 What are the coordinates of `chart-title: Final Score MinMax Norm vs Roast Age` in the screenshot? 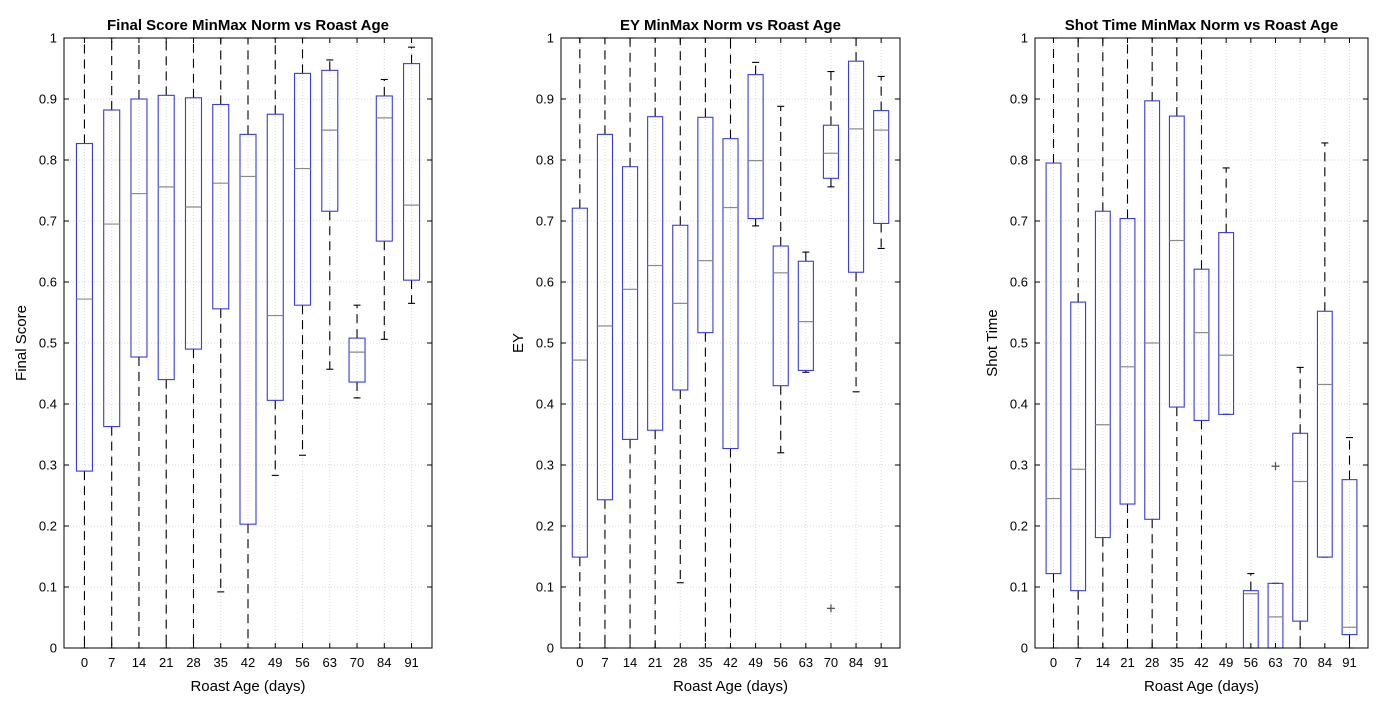 It's located at (248, 25).